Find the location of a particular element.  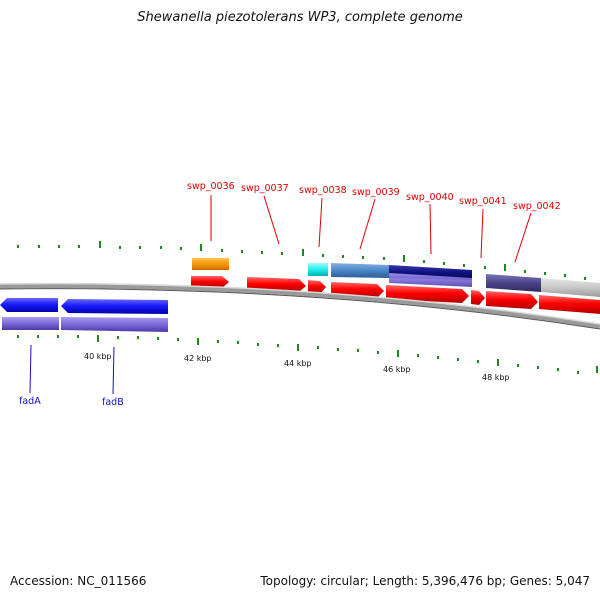

top-leader-lines is located at coordinates (371, 229).